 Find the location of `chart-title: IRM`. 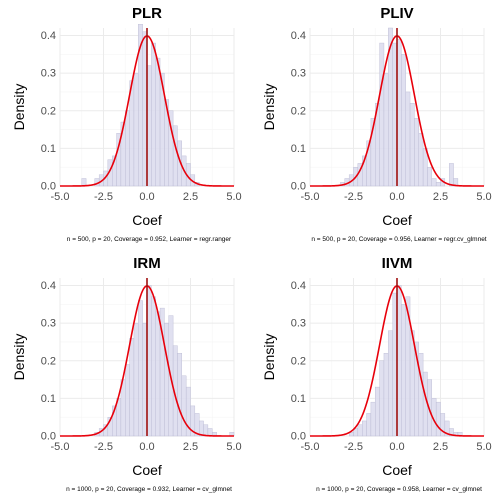

chart-title: IRM is located at coordinates (147, 263).